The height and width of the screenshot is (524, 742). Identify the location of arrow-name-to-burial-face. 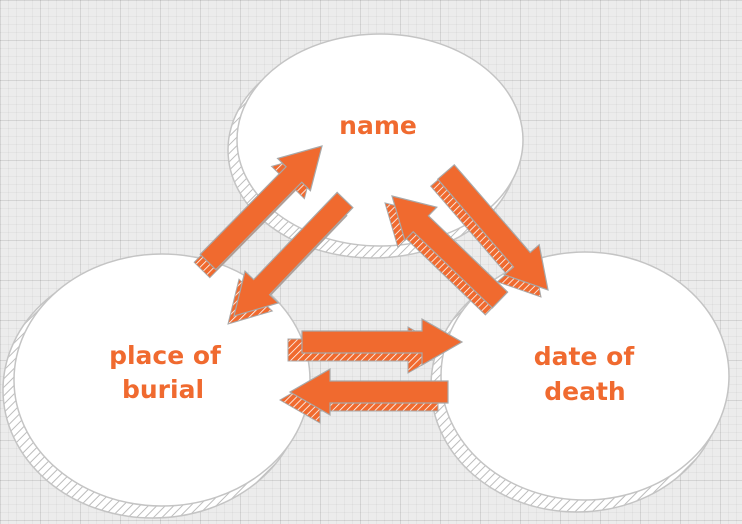
(293, 254).